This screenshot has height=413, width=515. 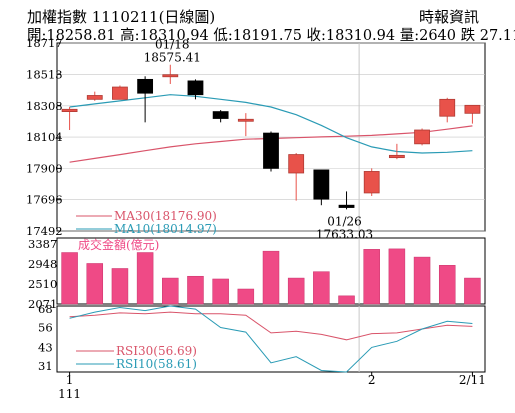 I want to click on legend-label-ma30: MA30(18176.90), so click(x=165, y=216).